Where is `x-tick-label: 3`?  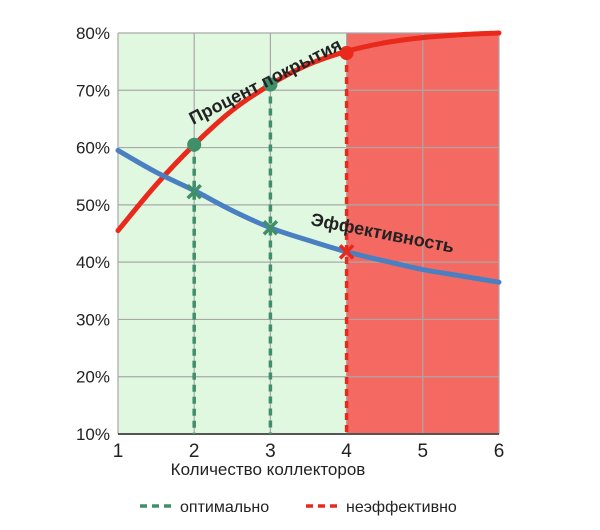
x-tick-label: 3 is located at coordinates (270, 451).